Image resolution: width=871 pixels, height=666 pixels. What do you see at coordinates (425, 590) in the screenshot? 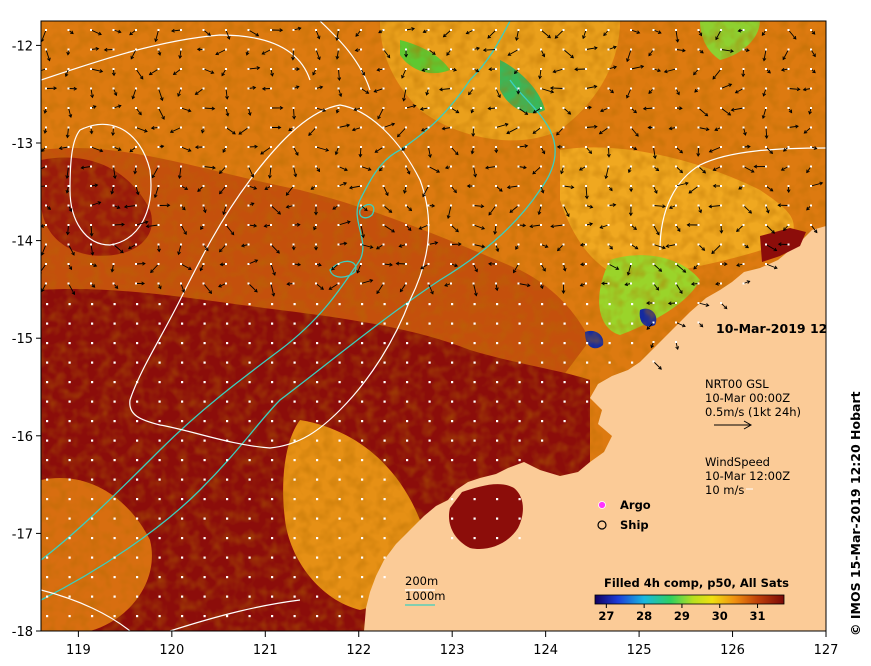
I see `contour-legend: 200m 1000m` at bounding box center [425, 590].